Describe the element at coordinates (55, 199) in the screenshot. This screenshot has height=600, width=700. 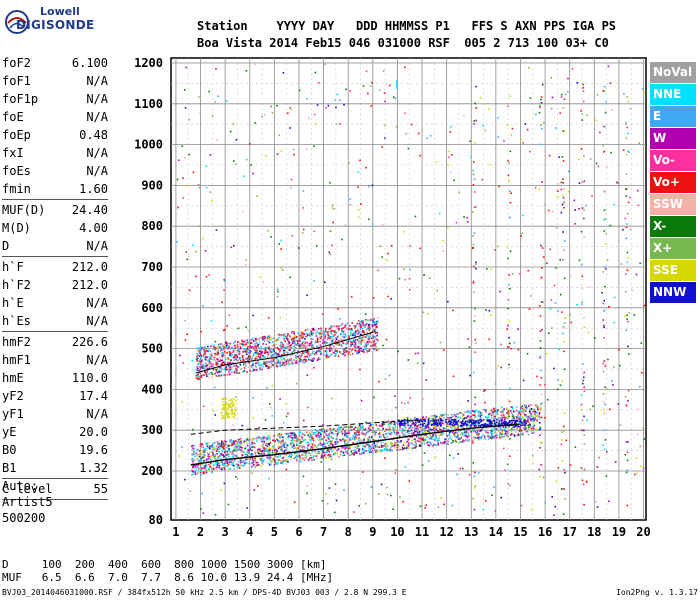
I see `param-separator` at that location.